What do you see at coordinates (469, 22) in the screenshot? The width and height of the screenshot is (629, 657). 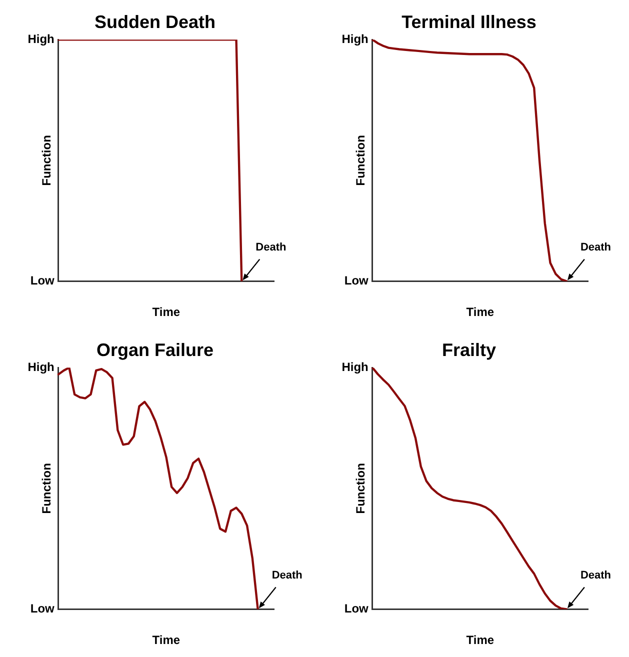 I see `chart-title: Terminal Illness` at bounding box center [469, 22].